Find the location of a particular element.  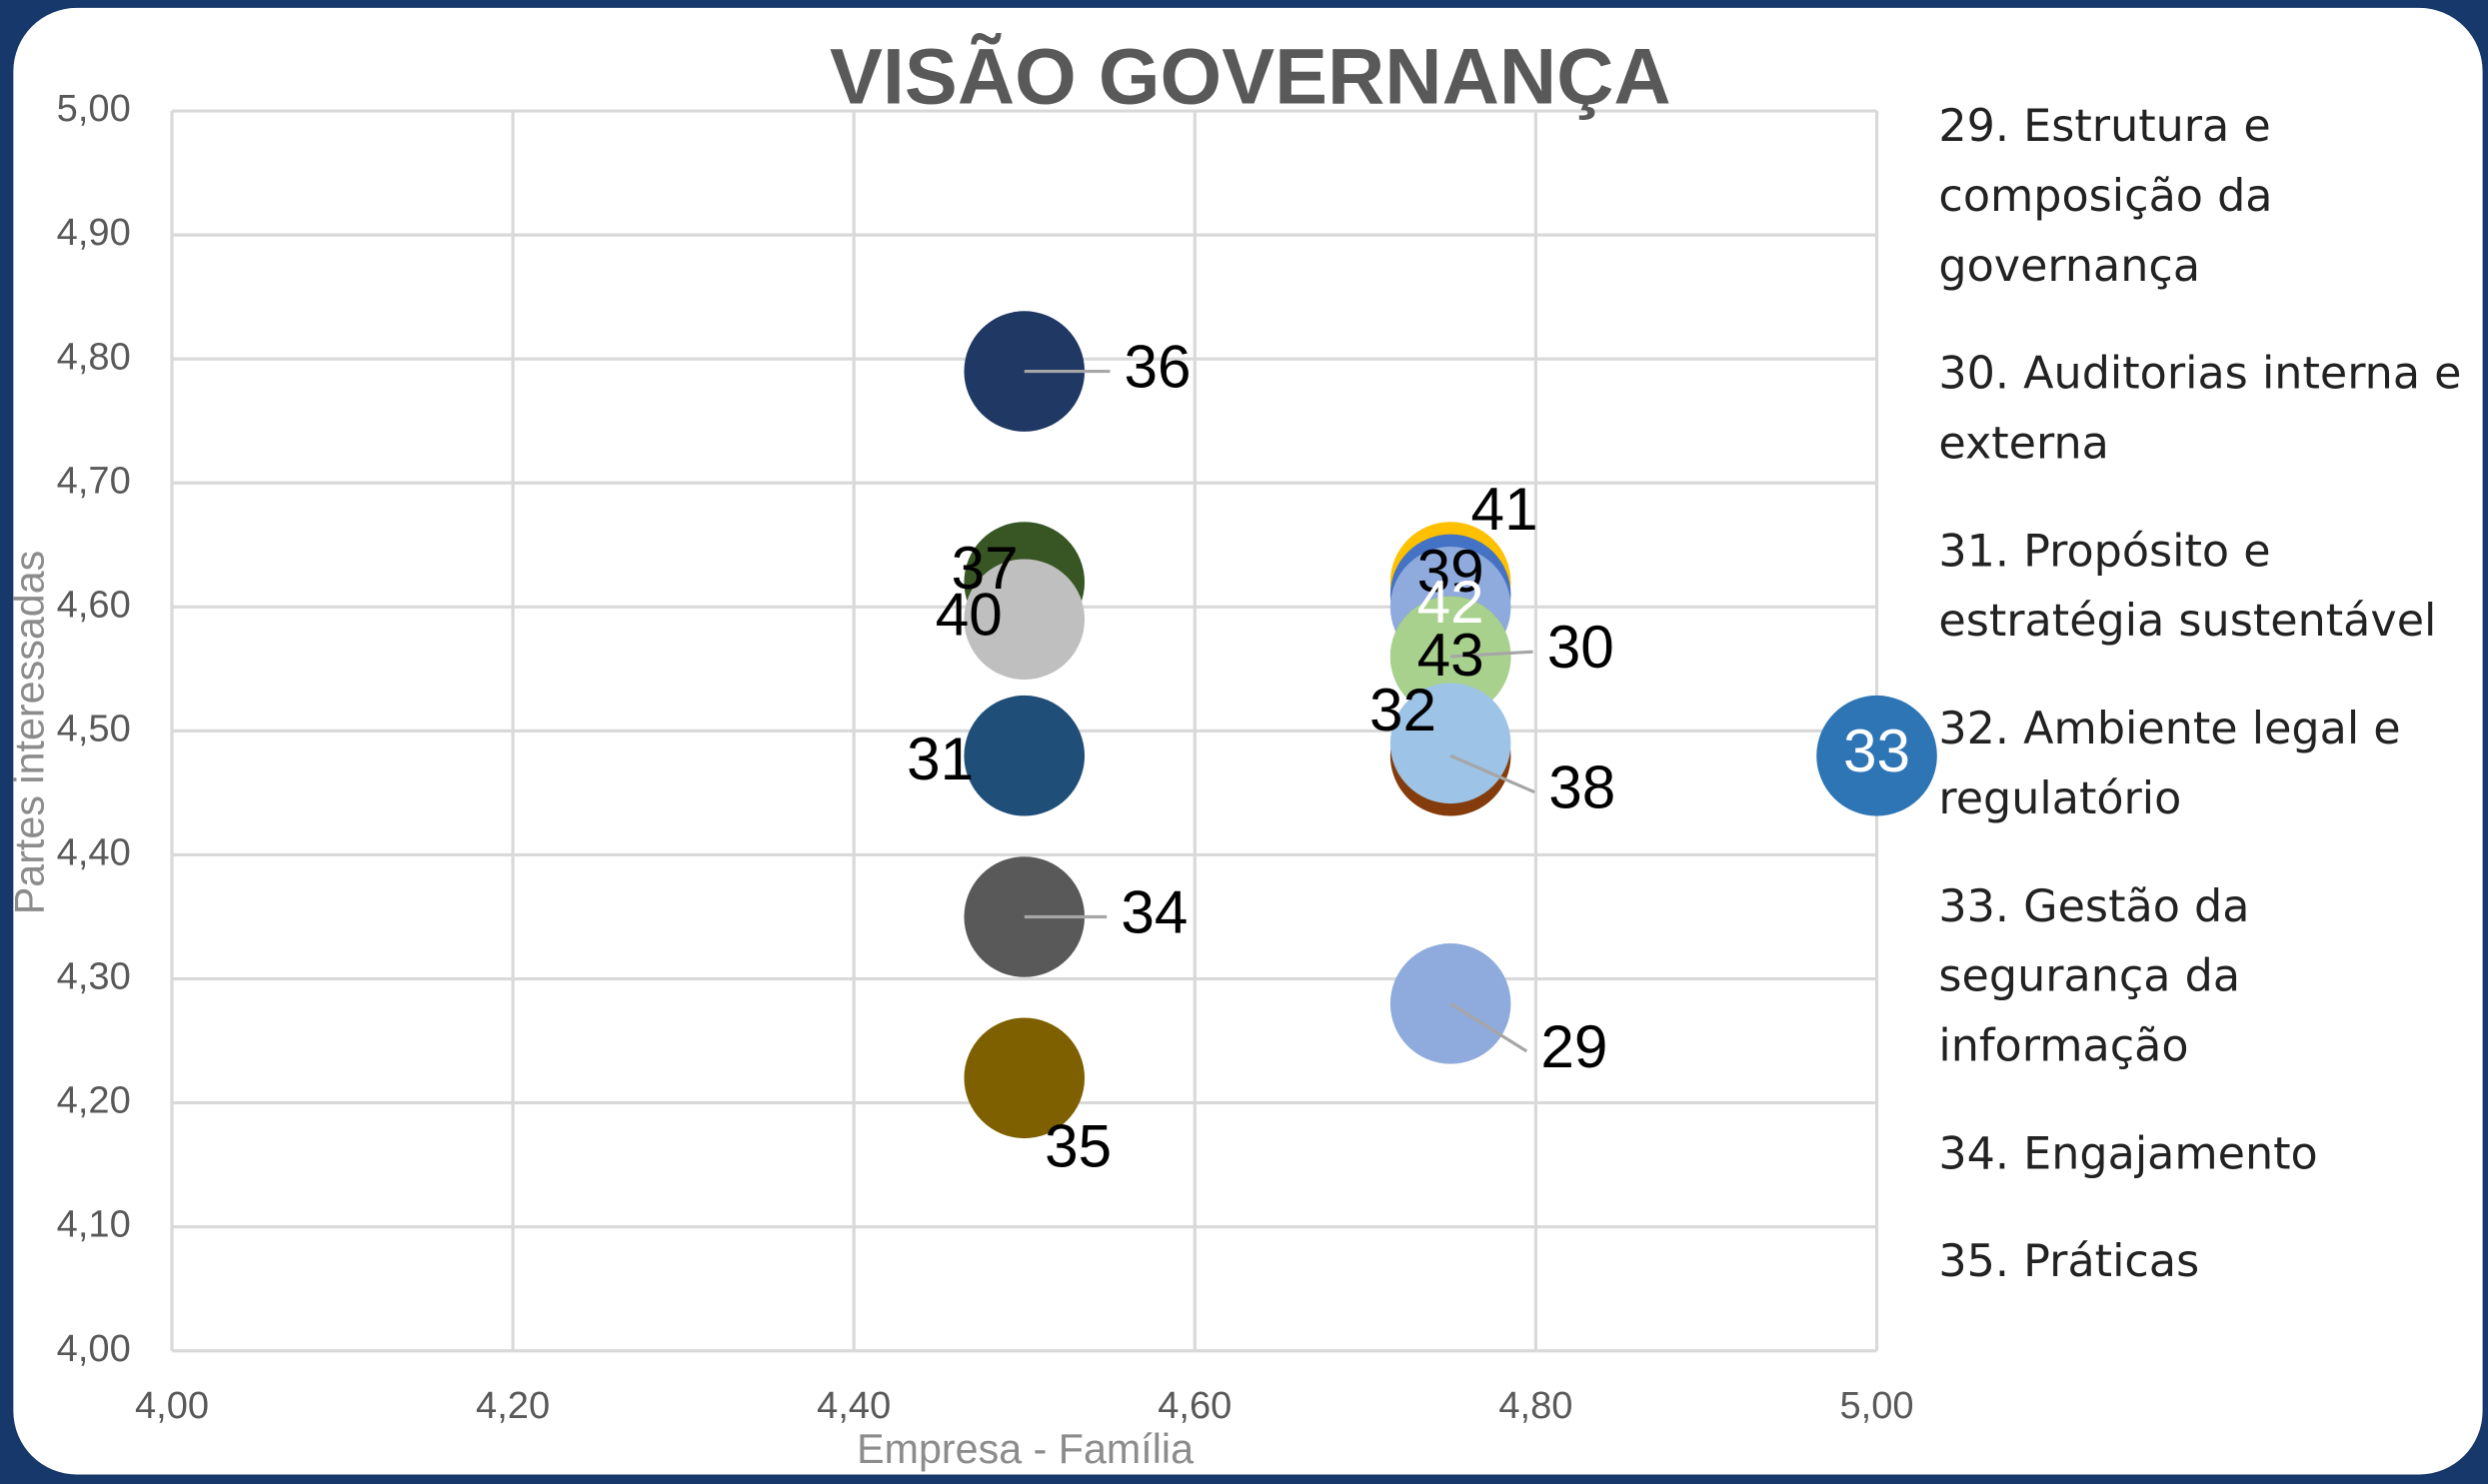

x-tick-label: 5,00 is located at coordinates (1876, 1406).